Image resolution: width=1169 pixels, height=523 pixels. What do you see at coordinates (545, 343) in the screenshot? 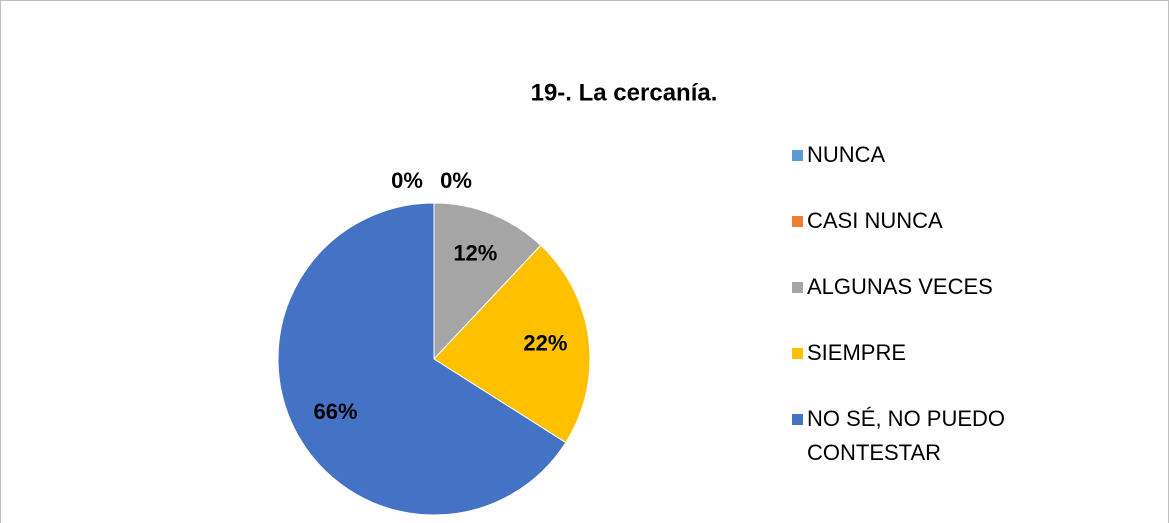
I see `data-label: 22%` at bounding box center [545, 343].